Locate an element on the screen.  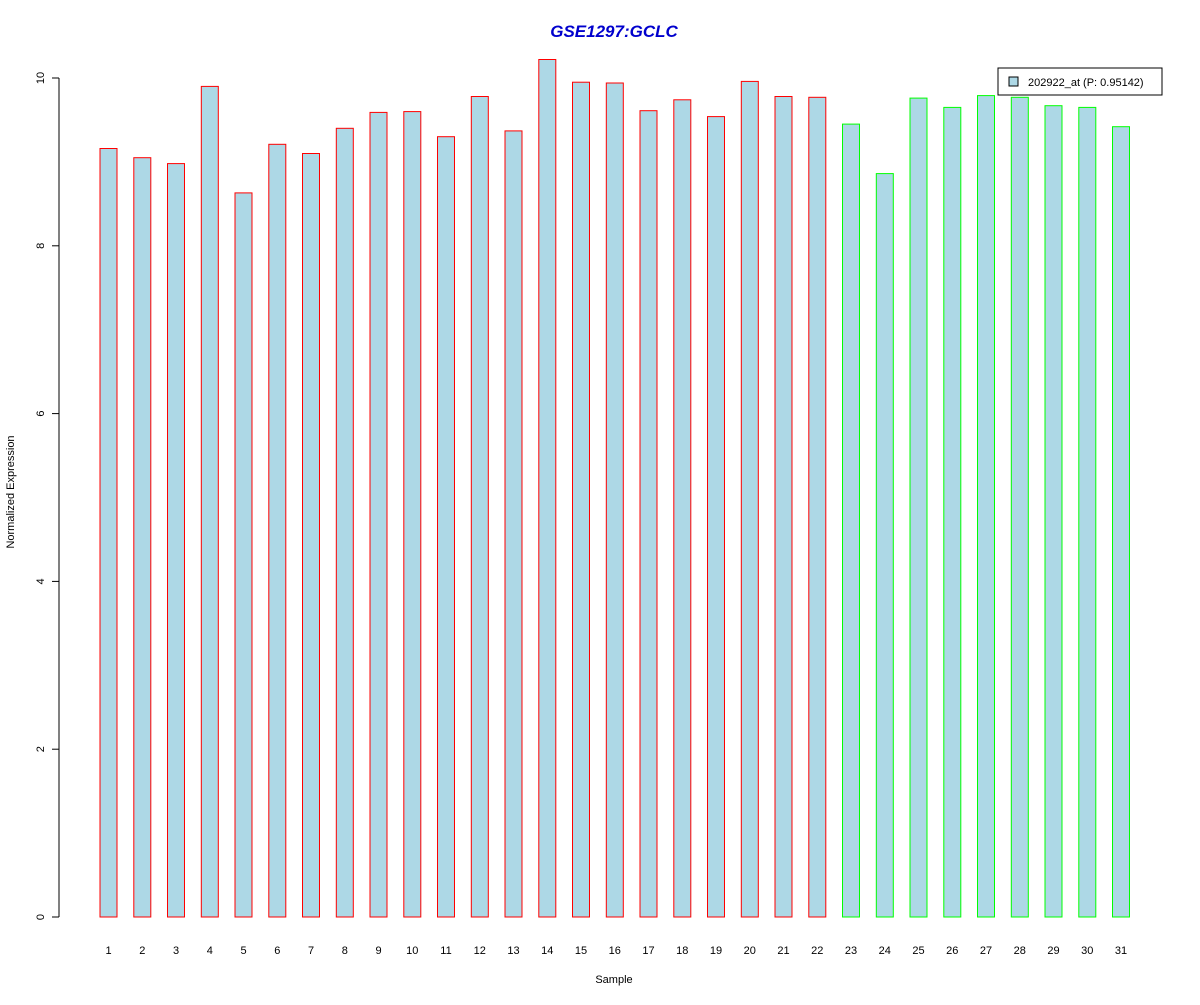
legend-swatch is located at coordinates (1013, 81).